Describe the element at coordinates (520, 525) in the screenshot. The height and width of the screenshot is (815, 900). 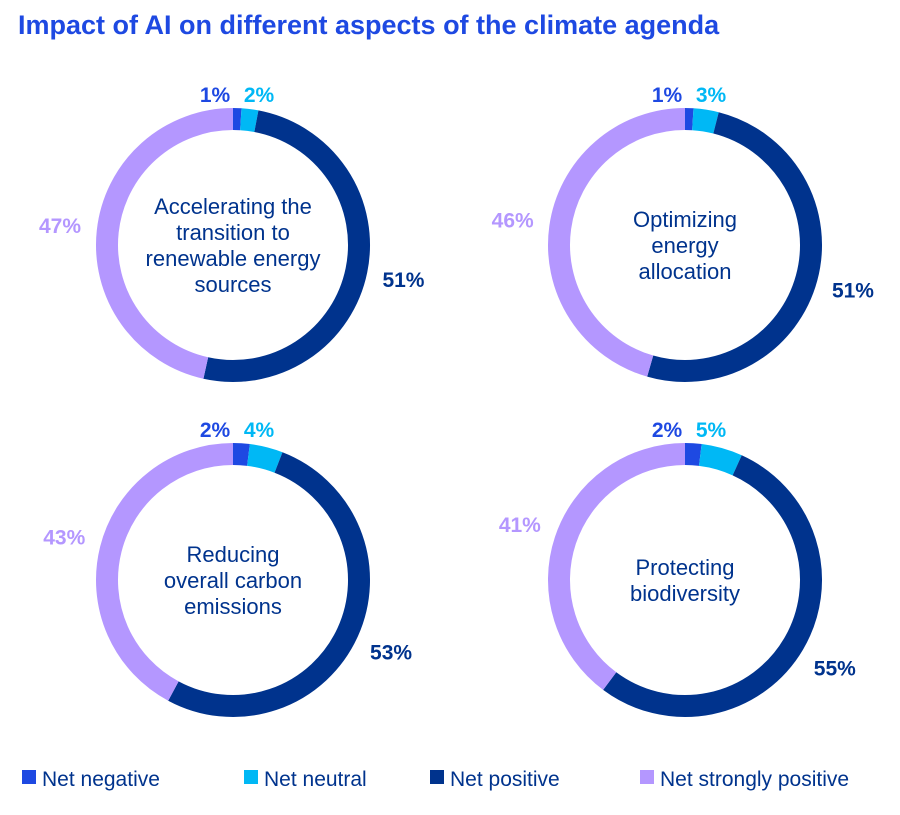
I see `data-label: 41%` at that location.